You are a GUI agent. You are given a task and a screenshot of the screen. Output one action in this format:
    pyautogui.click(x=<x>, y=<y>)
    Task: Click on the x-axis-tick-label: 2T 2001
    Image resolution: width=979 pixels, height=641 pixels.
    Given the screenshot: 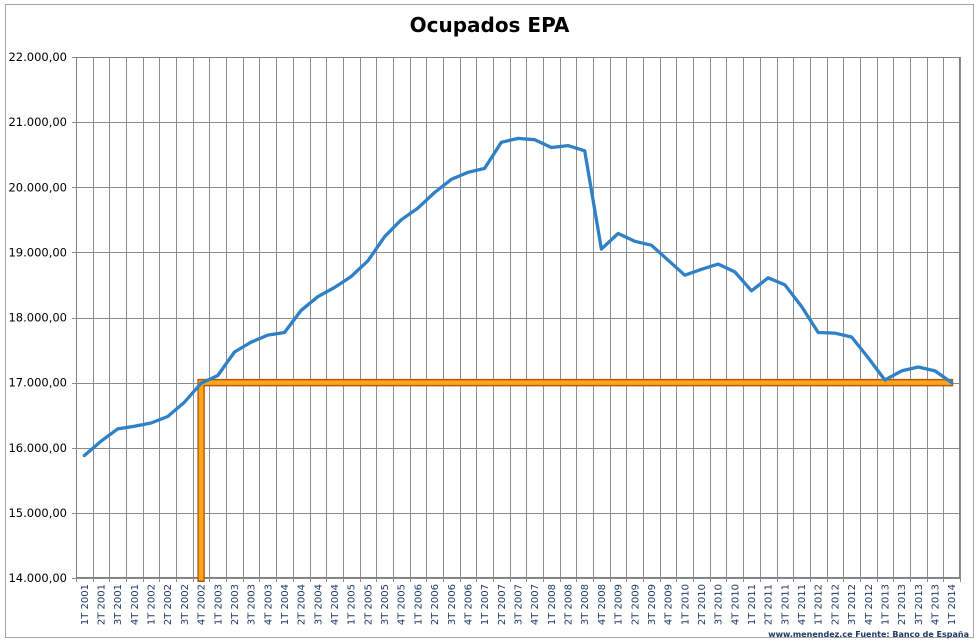 What is the action you would take?
    pyautogui.click(x=102, y=604)
    